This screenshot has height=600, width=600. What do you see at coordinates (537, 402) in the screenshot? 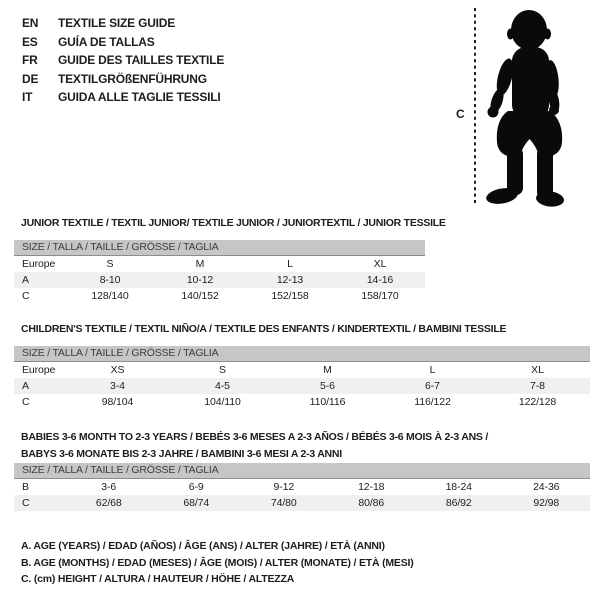
I see `value-cell: 122/128` at bounding box center [537, 402].